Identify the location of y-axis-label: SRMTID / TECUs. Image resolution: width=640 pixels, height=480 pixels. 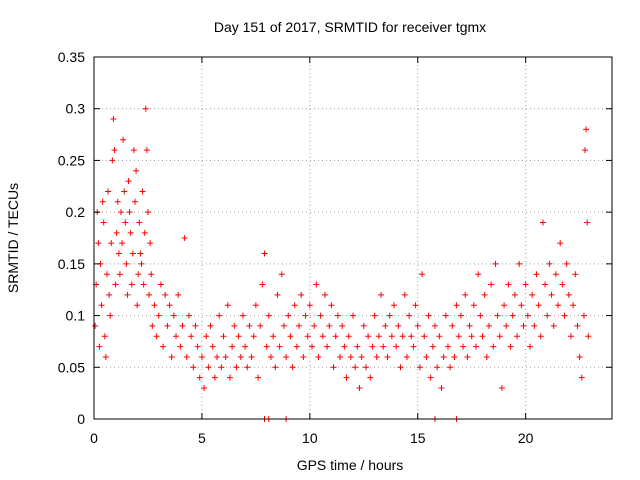
(13, 238).